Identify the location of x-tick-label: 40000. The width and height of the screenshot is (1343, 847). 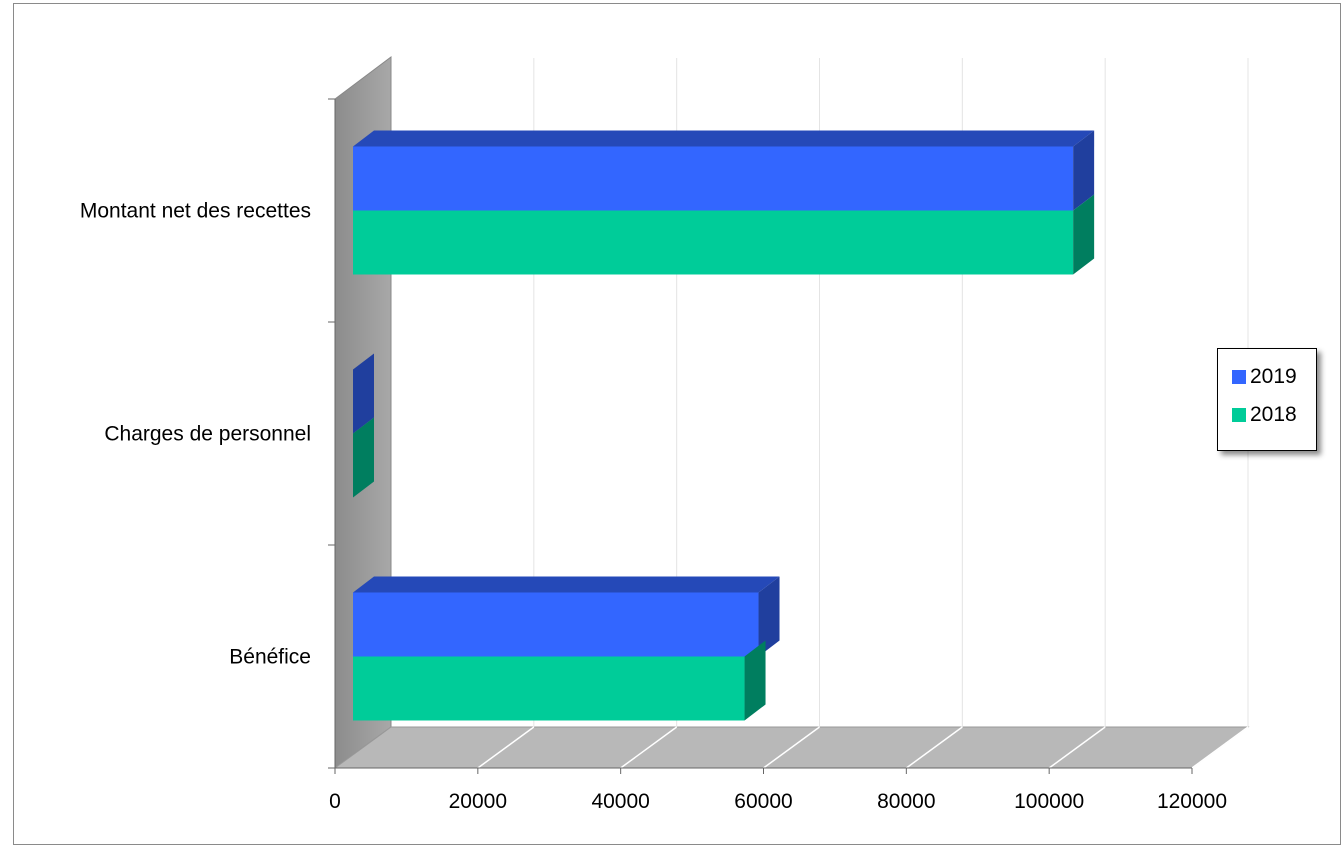
(620, 801).